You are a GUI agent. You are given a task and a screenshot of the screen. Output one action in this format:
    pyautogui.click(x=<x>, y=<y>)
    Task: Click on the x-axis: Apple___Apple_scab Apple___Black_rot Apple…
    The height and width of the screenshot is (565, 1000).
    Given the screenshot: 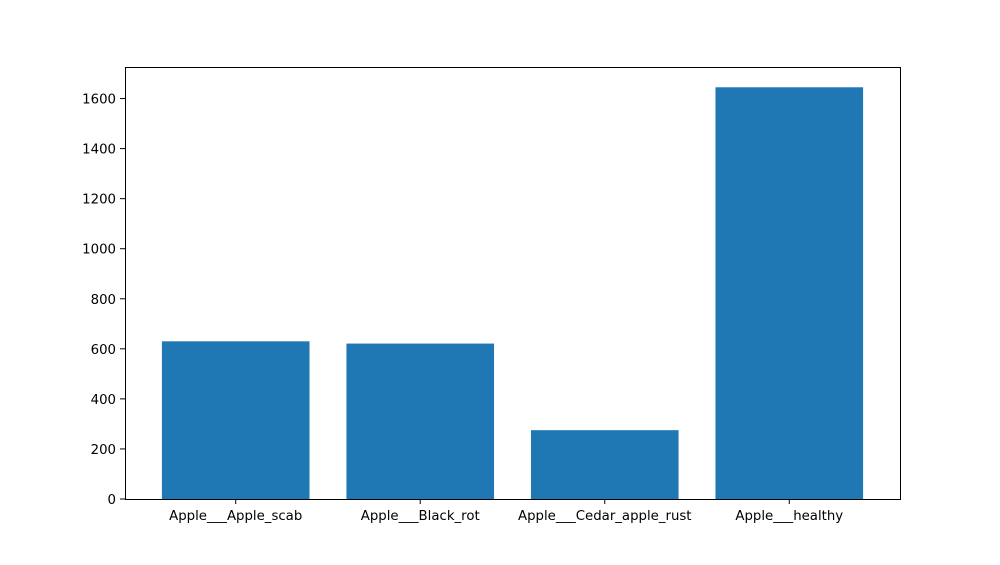 What is the action you would take?
    pyautogui.click(x=506, y=511)
    